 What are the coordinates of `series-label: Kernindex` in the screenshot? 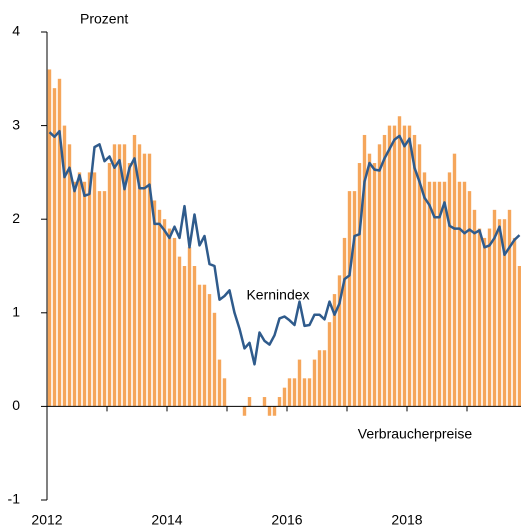 It's located at (277, 295).